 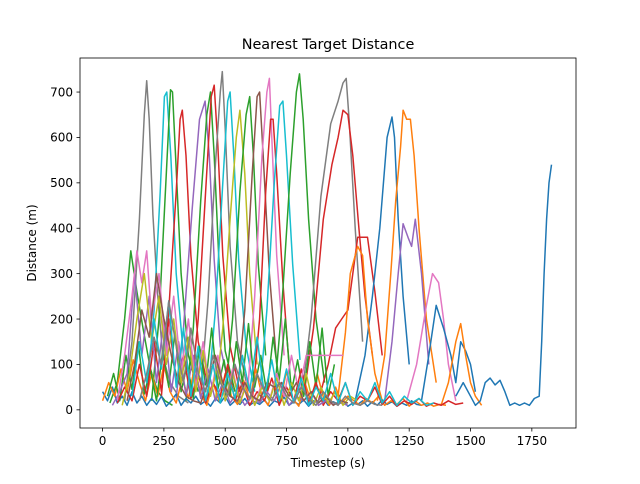 What do you see at coordinates (61, 183) in the screenshot?
I see `y-tick-label: 500` at bounding box center [61, 183].